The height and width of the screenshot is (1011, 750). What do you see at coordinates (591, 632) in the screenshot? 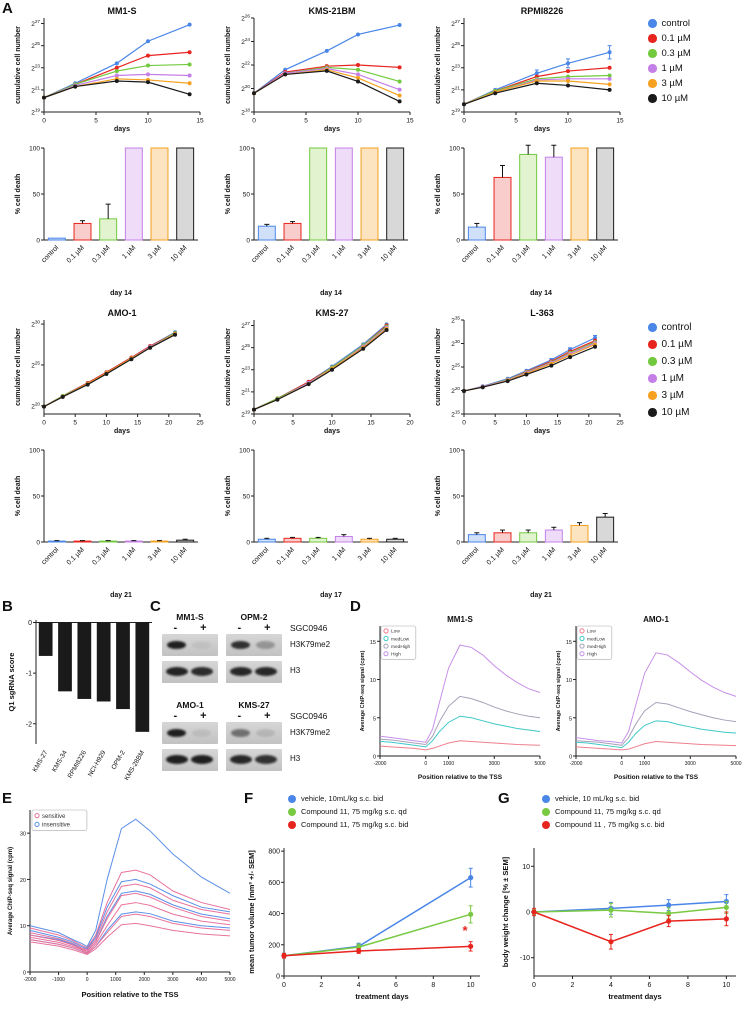
I see `svg-text: Low` at bounding box center [591, 632].